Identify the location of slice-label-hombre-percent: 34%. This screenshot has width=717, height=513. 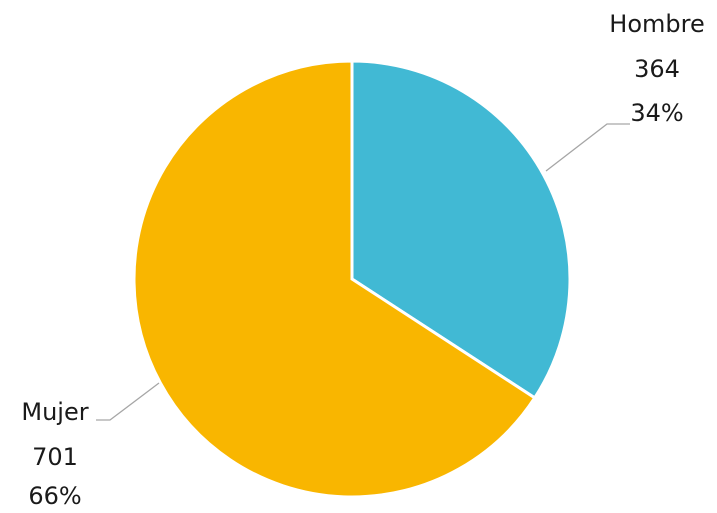
(656, 113).